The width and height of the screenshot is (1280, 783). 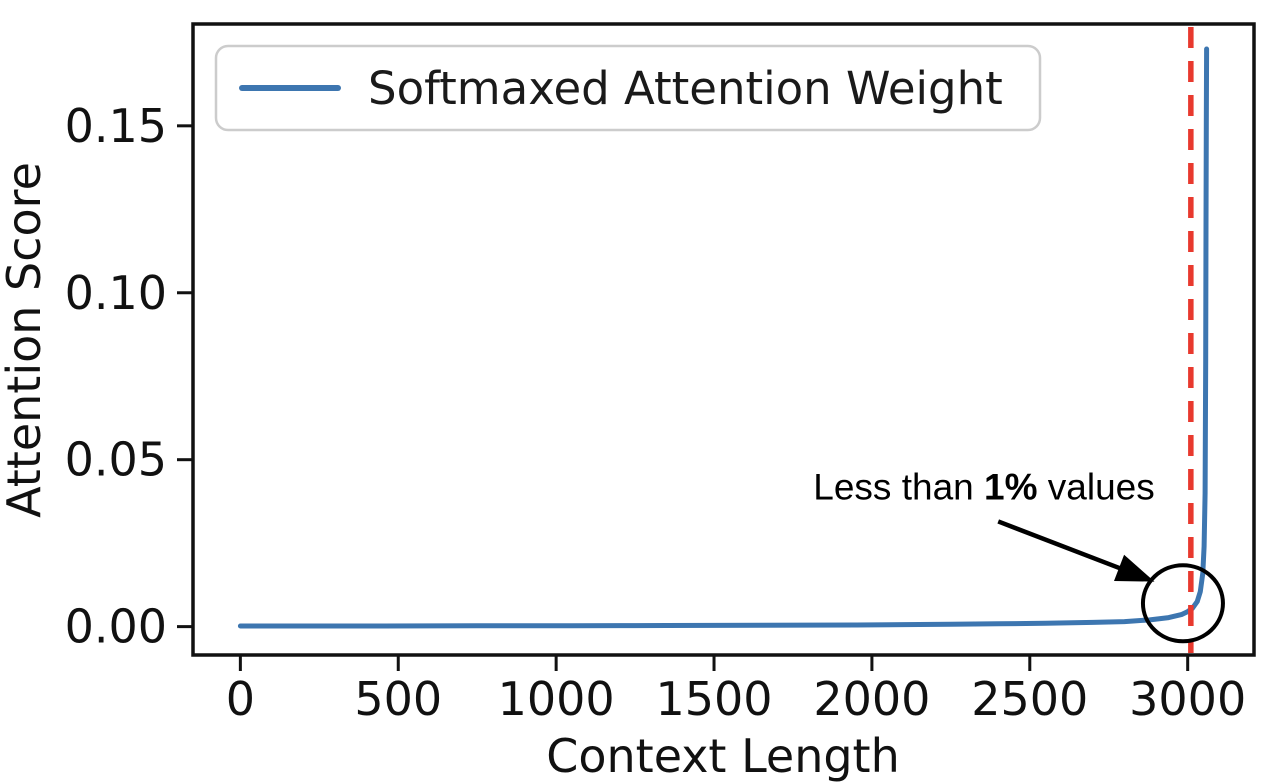 What do you see at coordinates (1029, 699) in the screenshot?
I see `x-tick-label: 2500` at bounding box center [1029, 699].